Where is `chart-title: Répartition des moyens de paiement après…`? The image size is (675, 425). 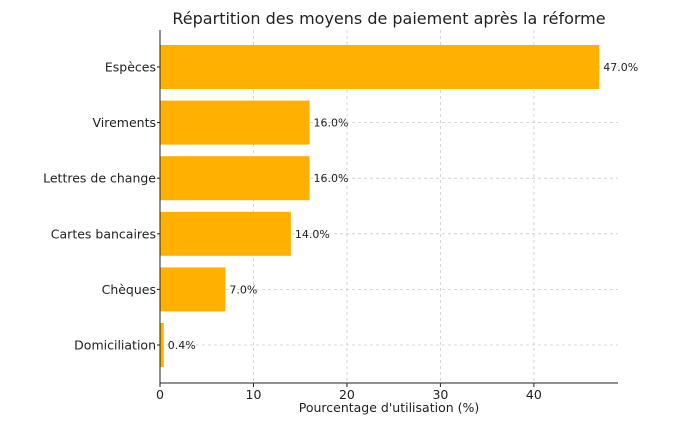
chart-title: Répartition des moyens de paiement après… is located at coordinates (388, 18).